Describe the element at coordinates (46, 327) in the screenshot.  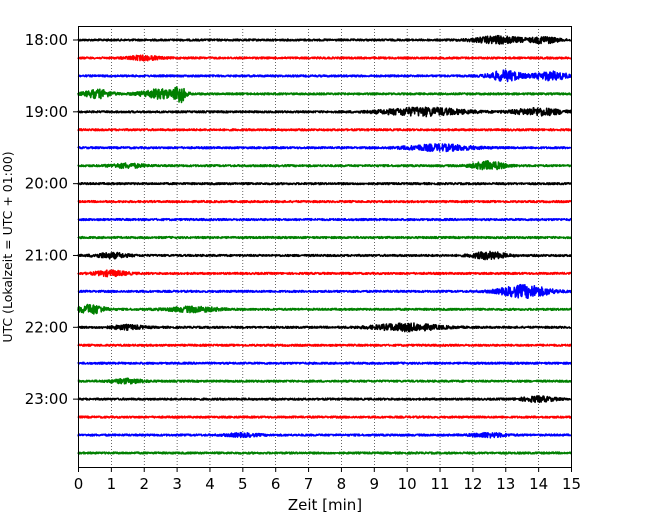
I see `y-tick-label: 22:00` at that location.